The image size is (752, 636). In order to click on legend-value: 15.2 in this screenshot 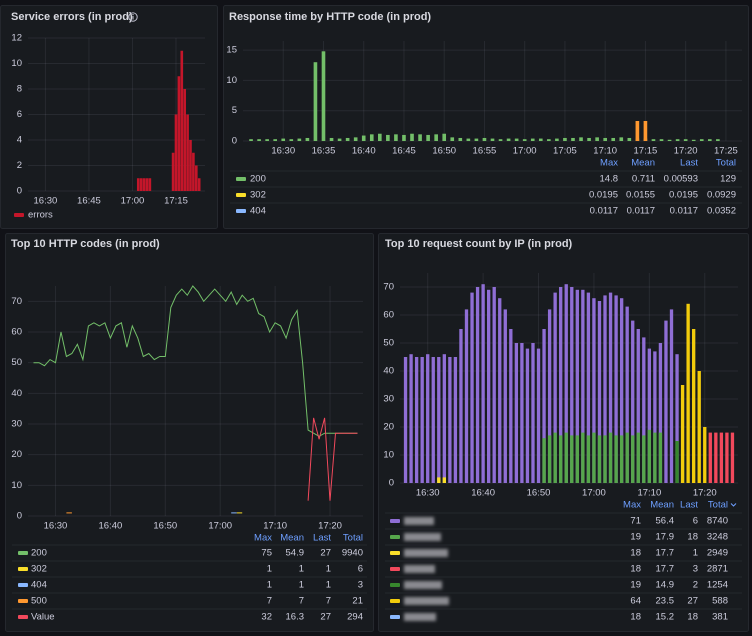, I will do `click(665, 617)`.